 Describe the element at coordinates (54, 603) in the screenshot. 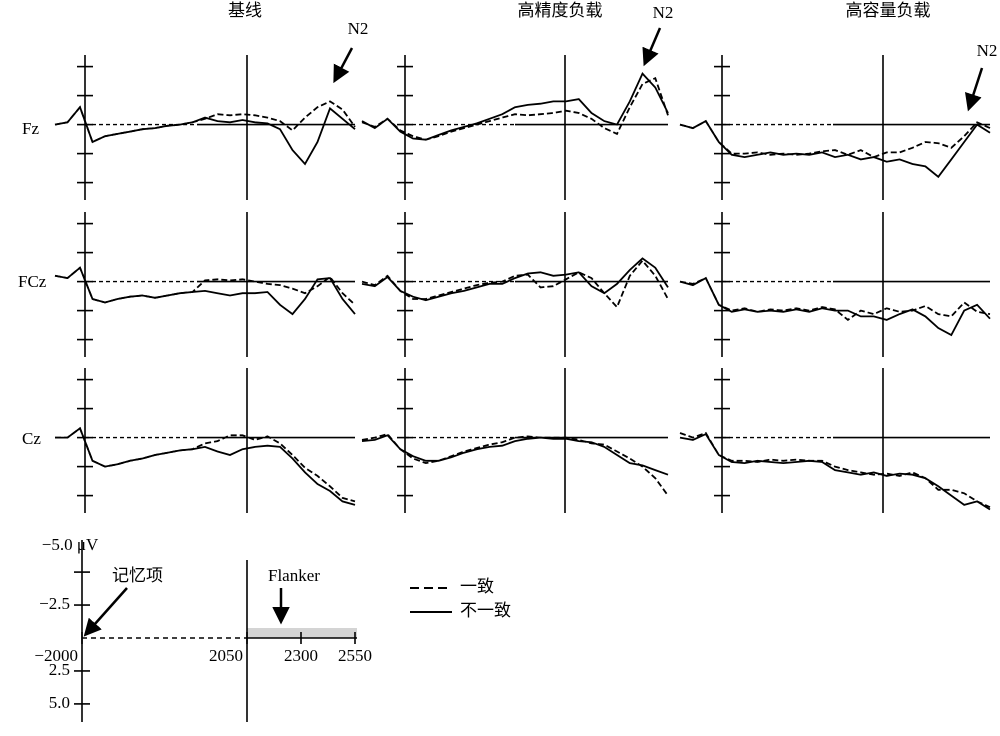

I see `y-tick-label: −2.5` at that location.